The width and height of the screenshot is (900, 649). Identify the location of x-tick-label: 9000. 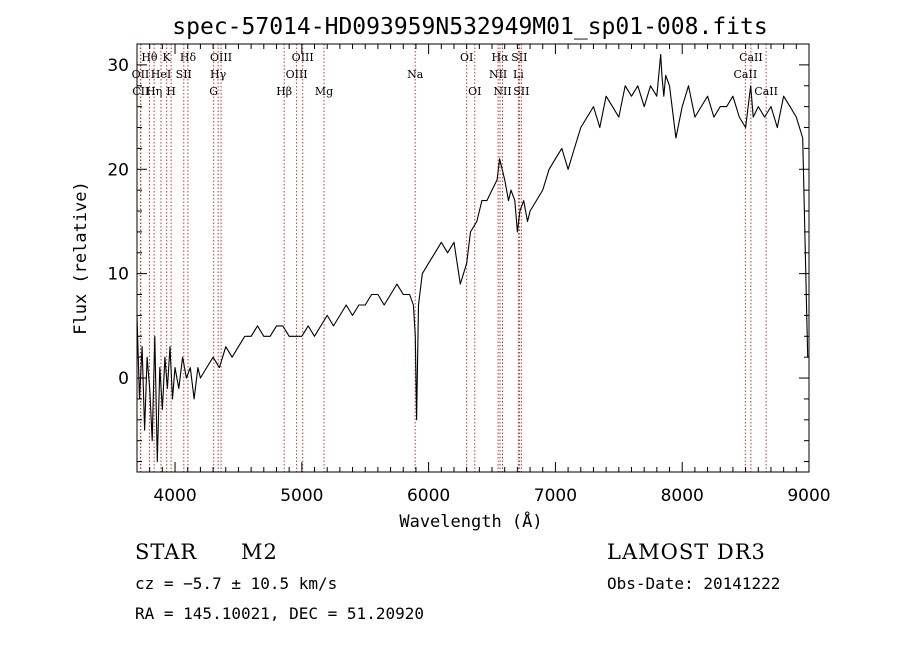
(808, 496).